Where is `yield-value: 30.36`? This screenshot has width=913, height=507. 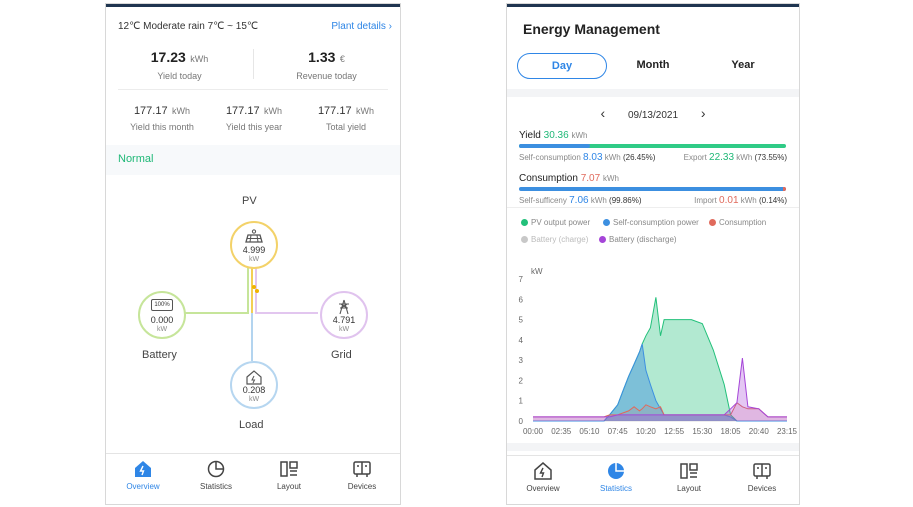
yield-value: 30.36 is located at coordinates (556, 135).